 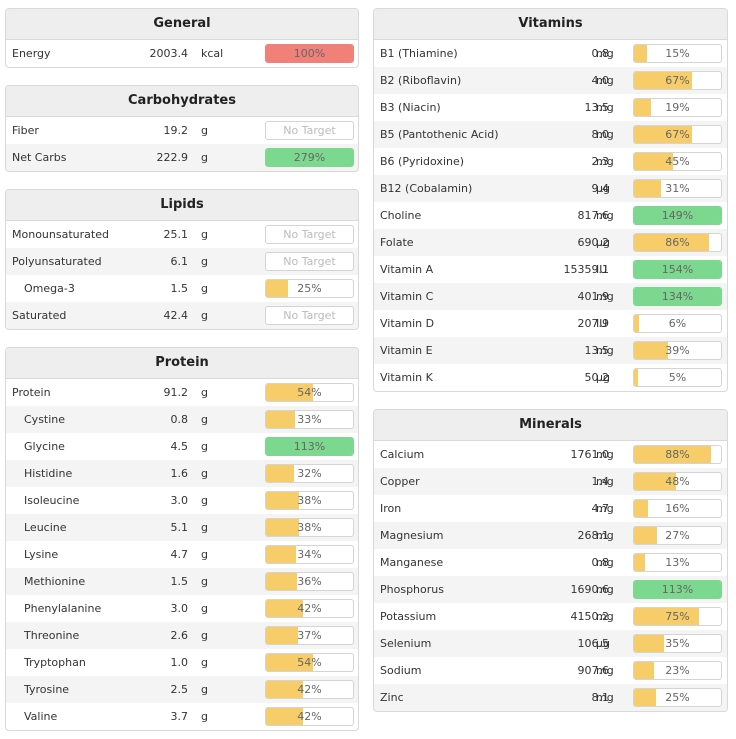 What do you see at coordinates (677, 643) in the screenshot?
I see `nutrient-selenium-target-bar: 35%` at bounding box center [677, 643].